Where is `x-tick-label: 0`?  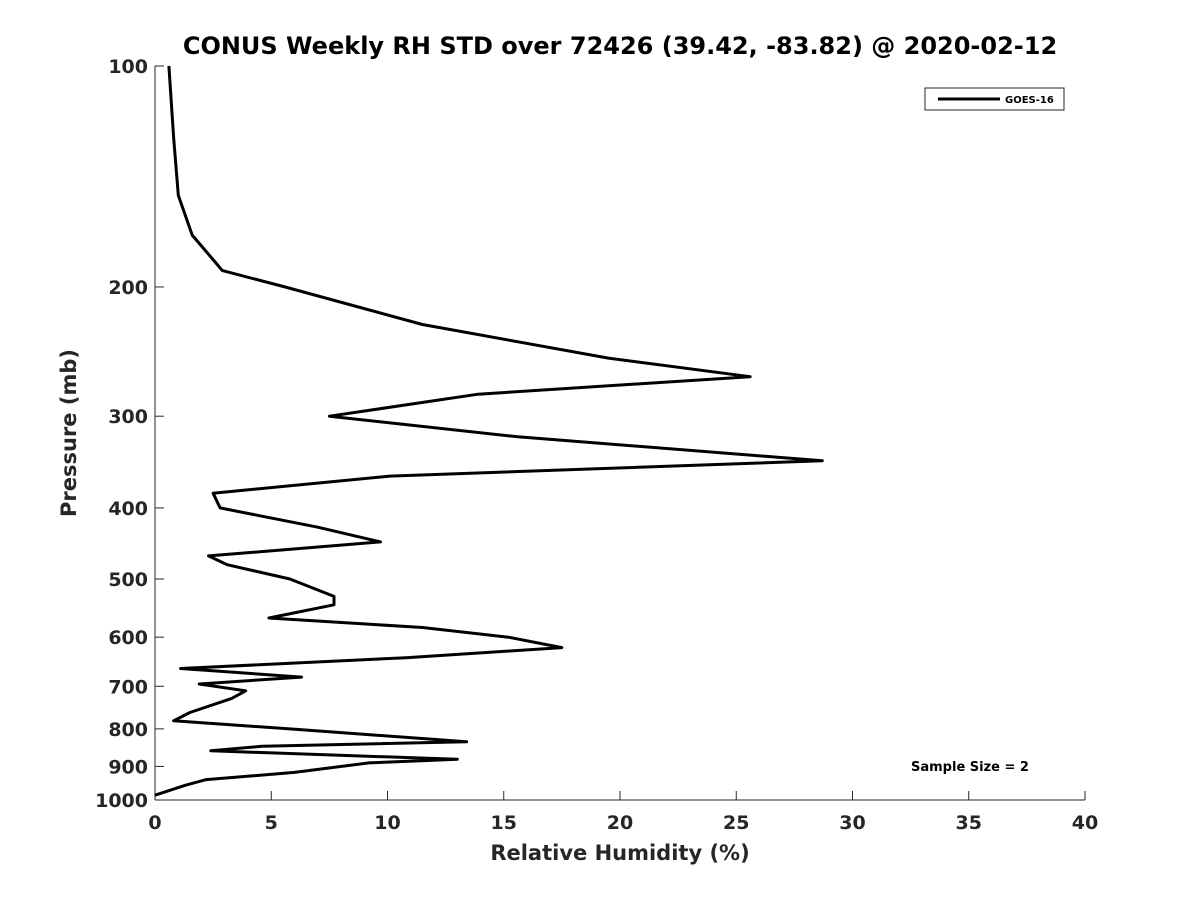 x-tick-label: 0 is located at coordinates (154, 823).